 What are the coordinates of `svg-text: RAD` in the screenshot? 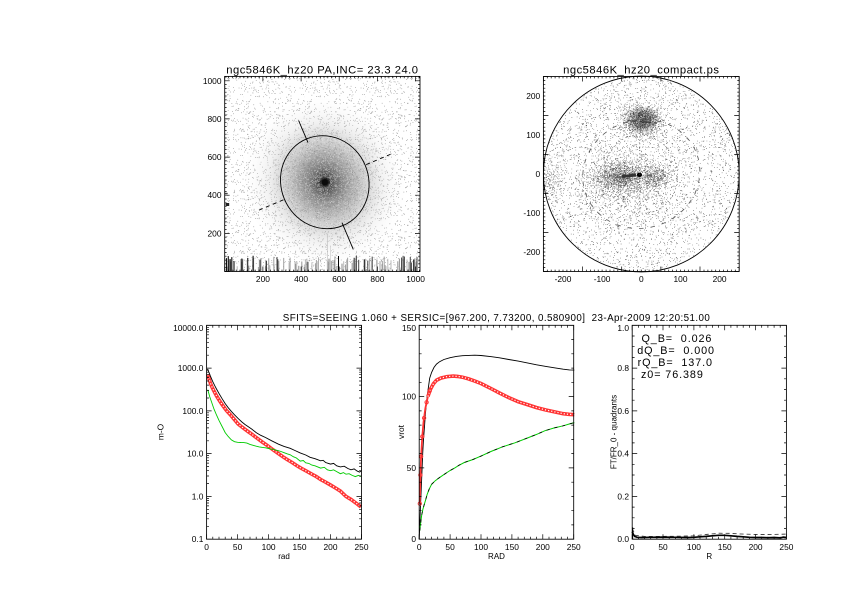 It's located at (496, 556).